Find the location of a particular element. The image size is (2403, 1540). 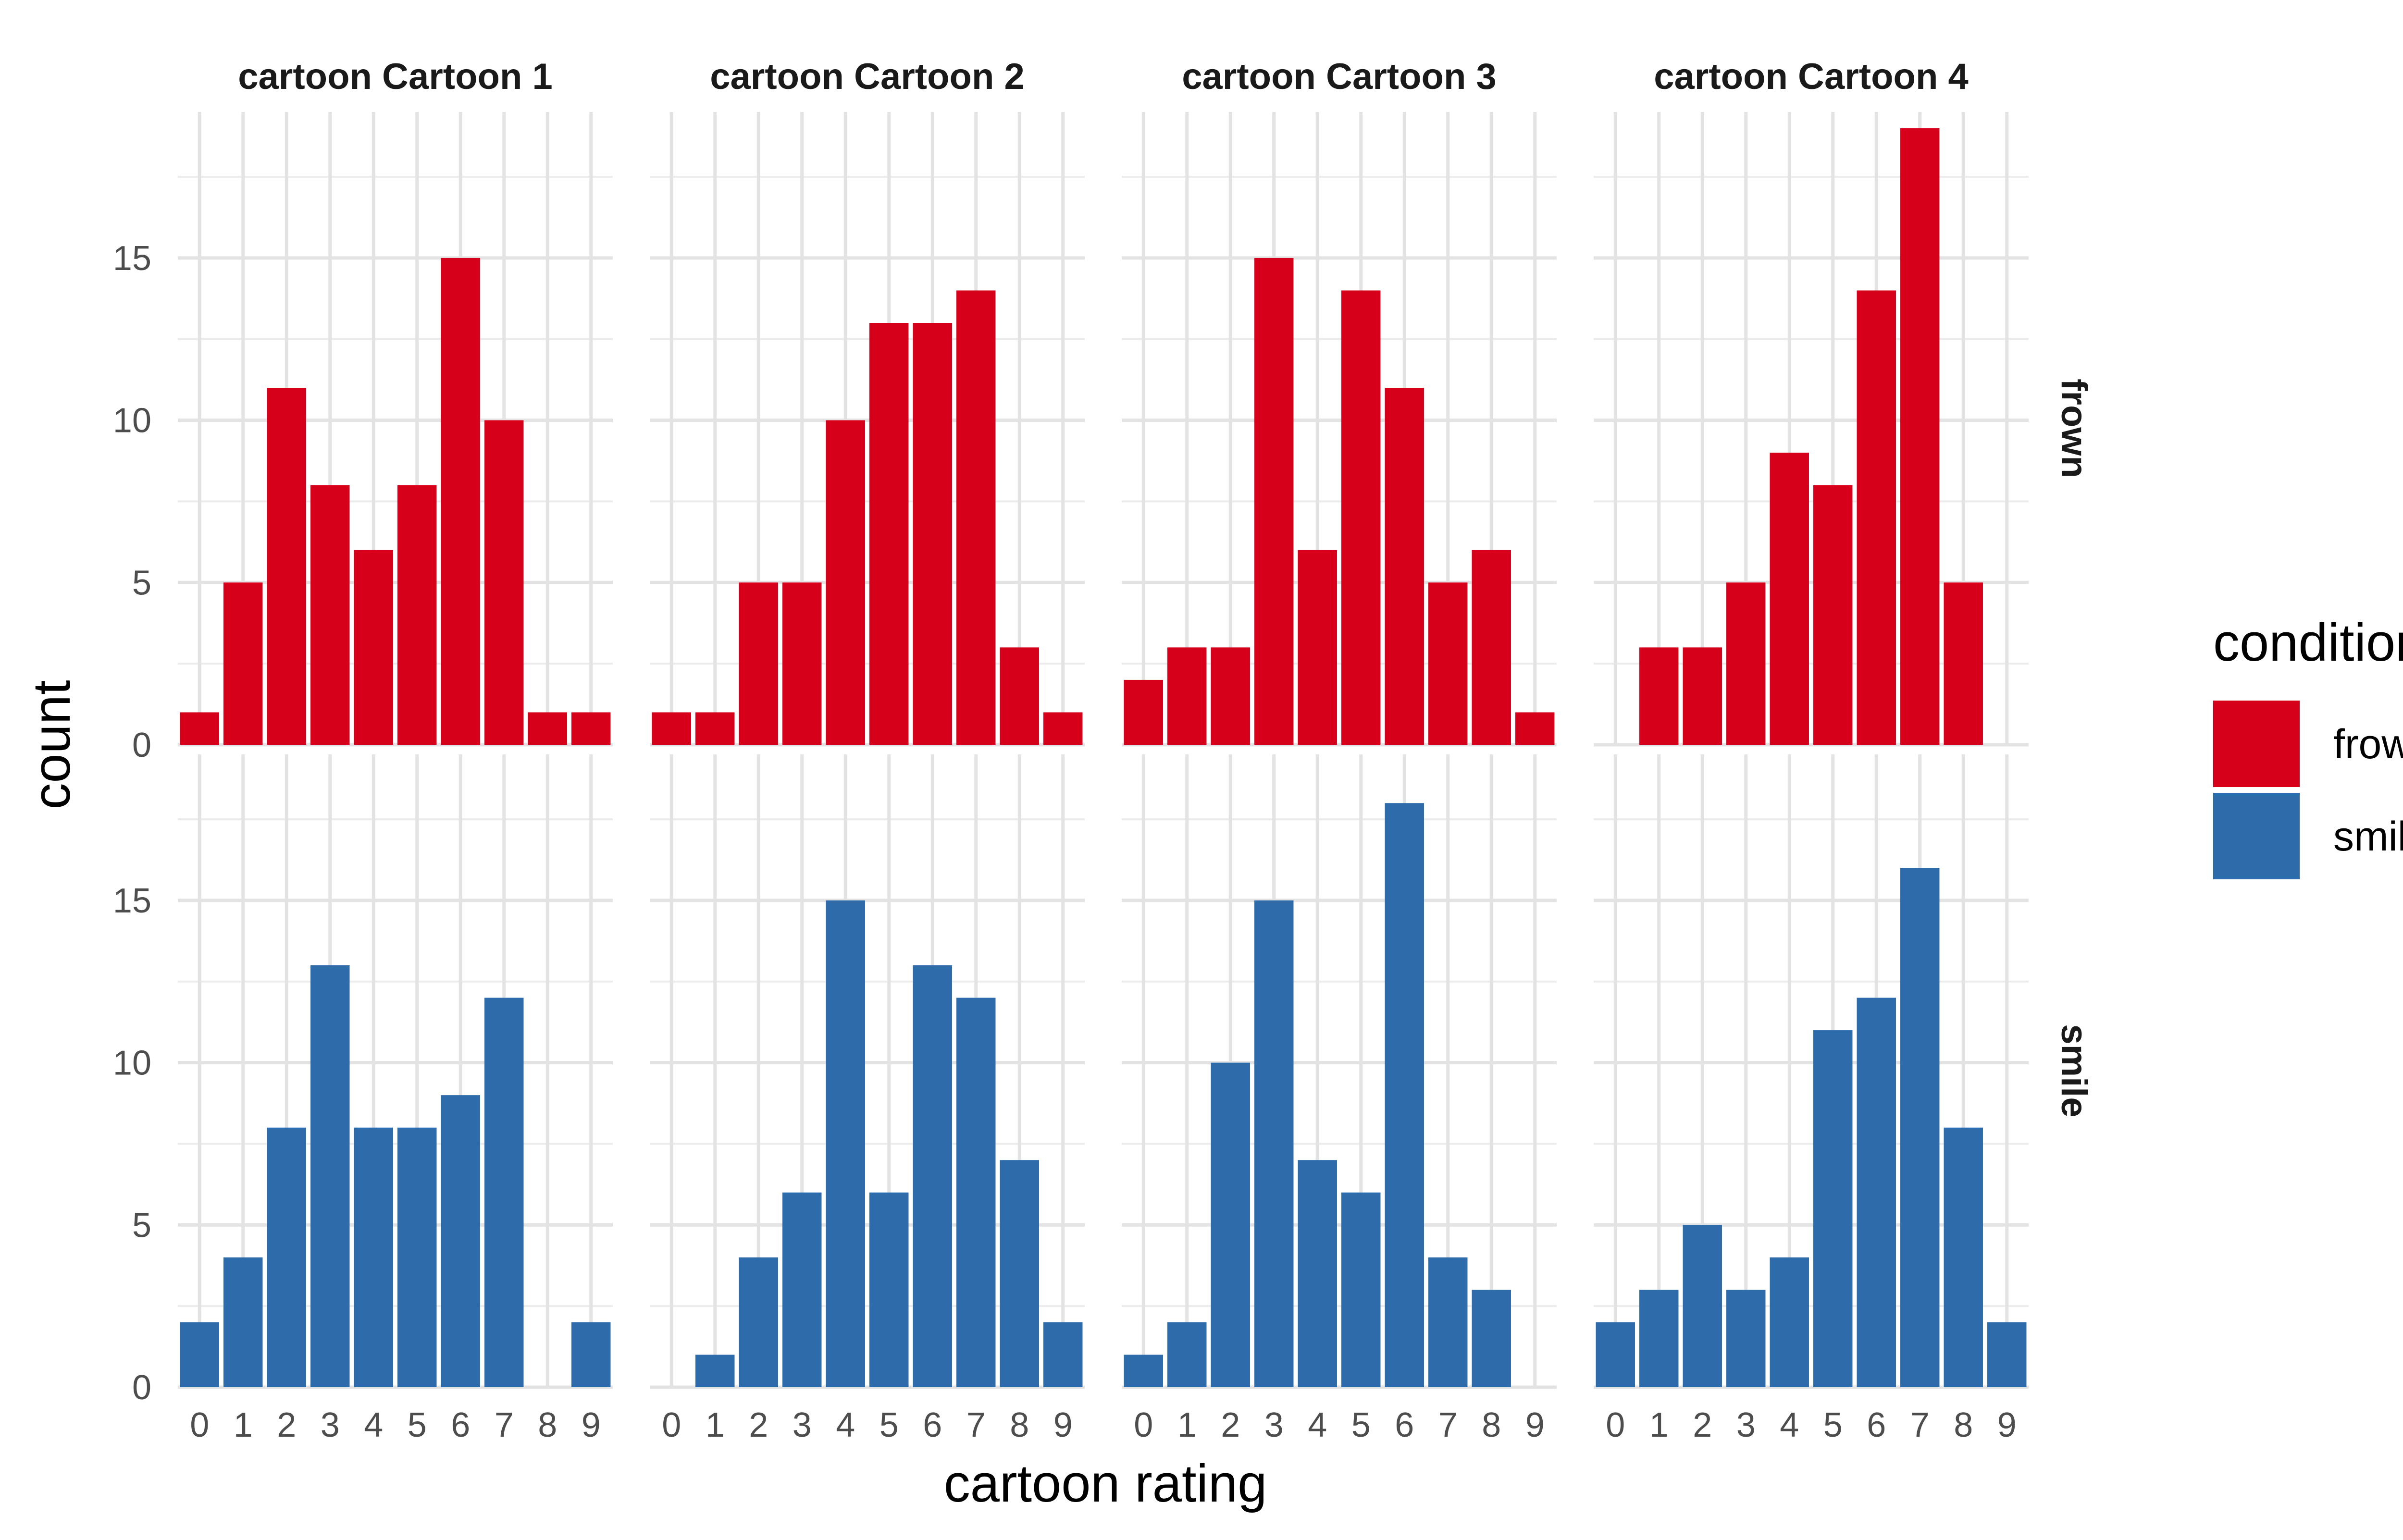

legend-key-frown is located at coordinates (2256, 744).